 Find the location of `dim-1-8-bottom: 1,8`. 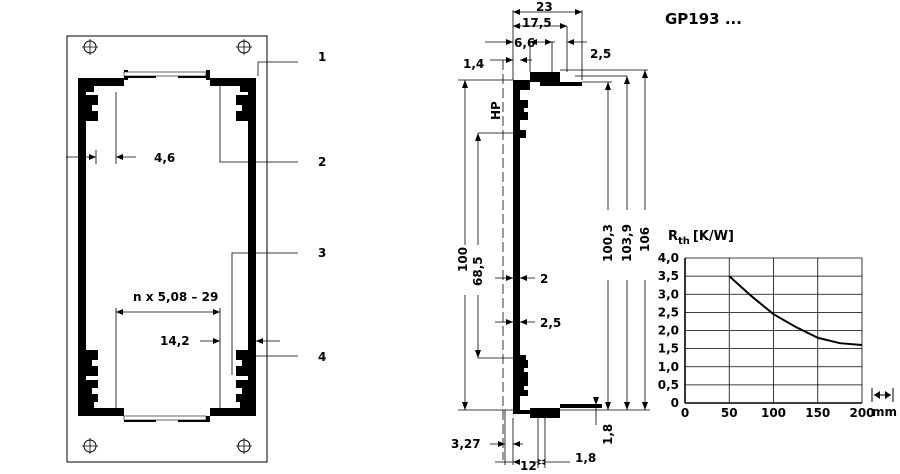

dim-1-8-bottom: 1,8 is located at coordinates (585, 458).